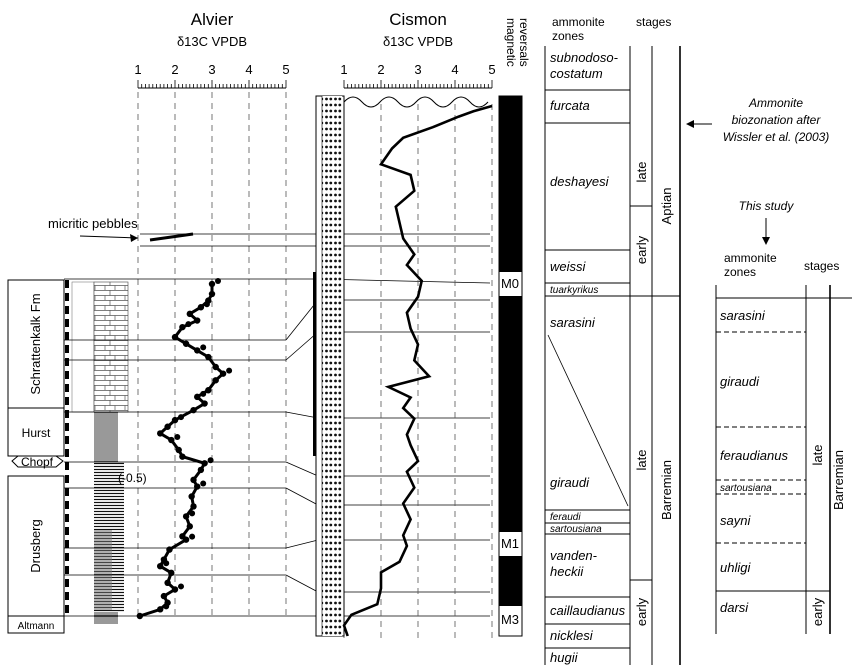 Image resolution: width=852 pixels, height=665 pixels. Describe the element at coordinates (666, 206) in the screenshot. I see `wissler-stage-aptian: Aptian` at that location.